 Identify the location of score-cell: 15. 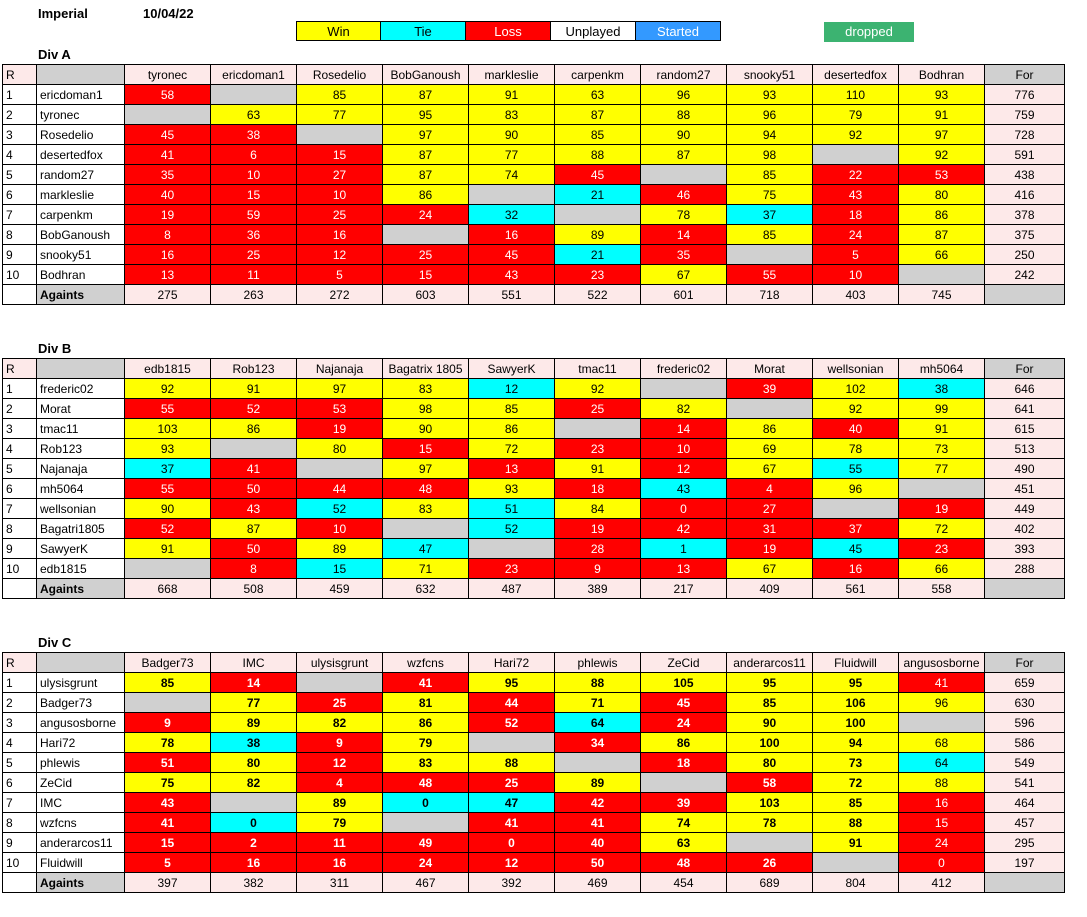
(167, 842).